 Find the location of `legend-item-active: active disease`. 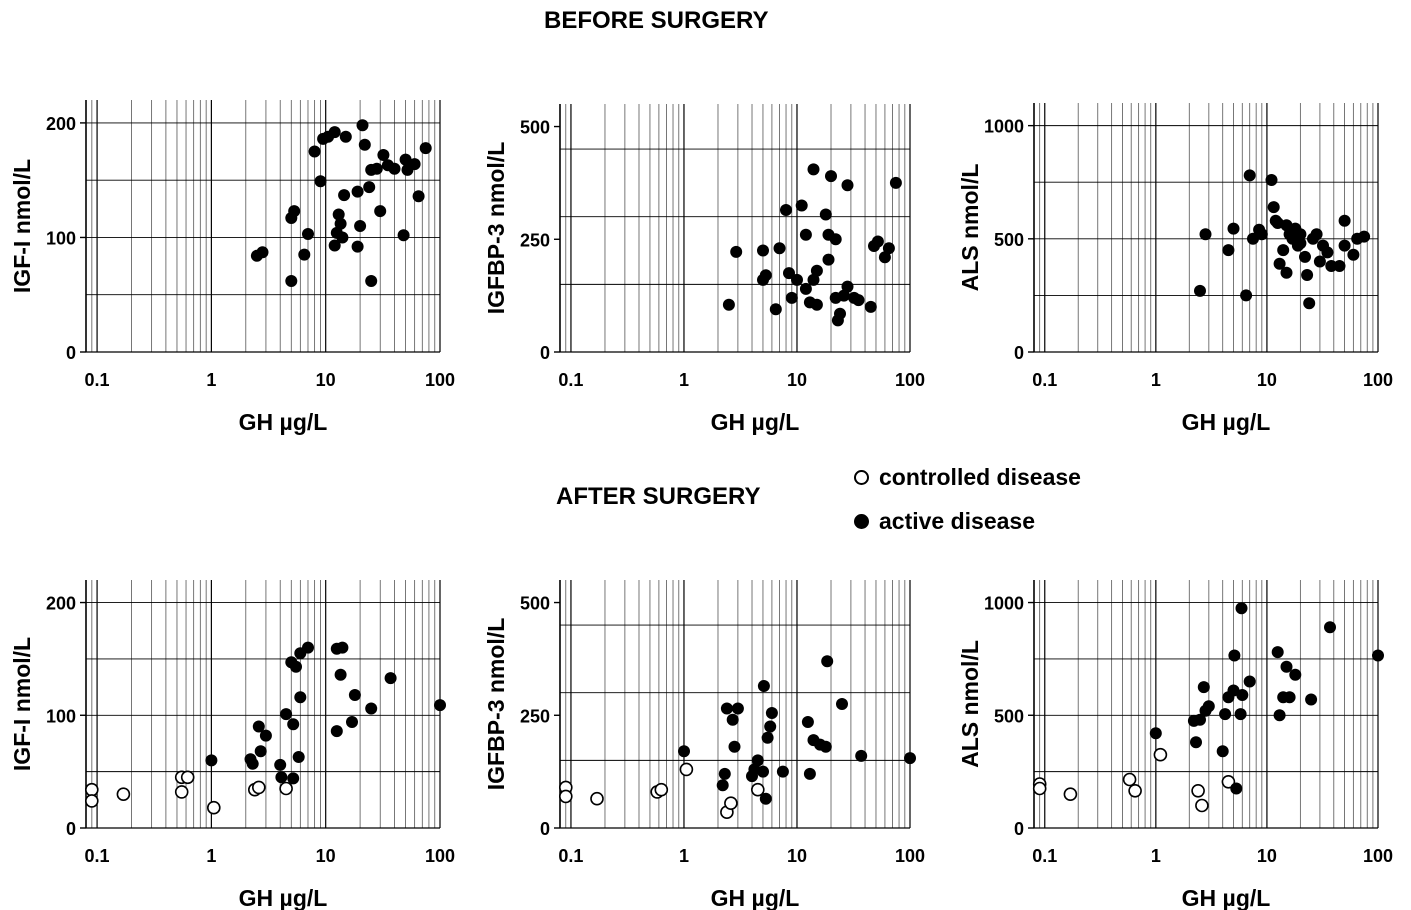

legend-item-active: active disease is located at coordinates (967, 521).